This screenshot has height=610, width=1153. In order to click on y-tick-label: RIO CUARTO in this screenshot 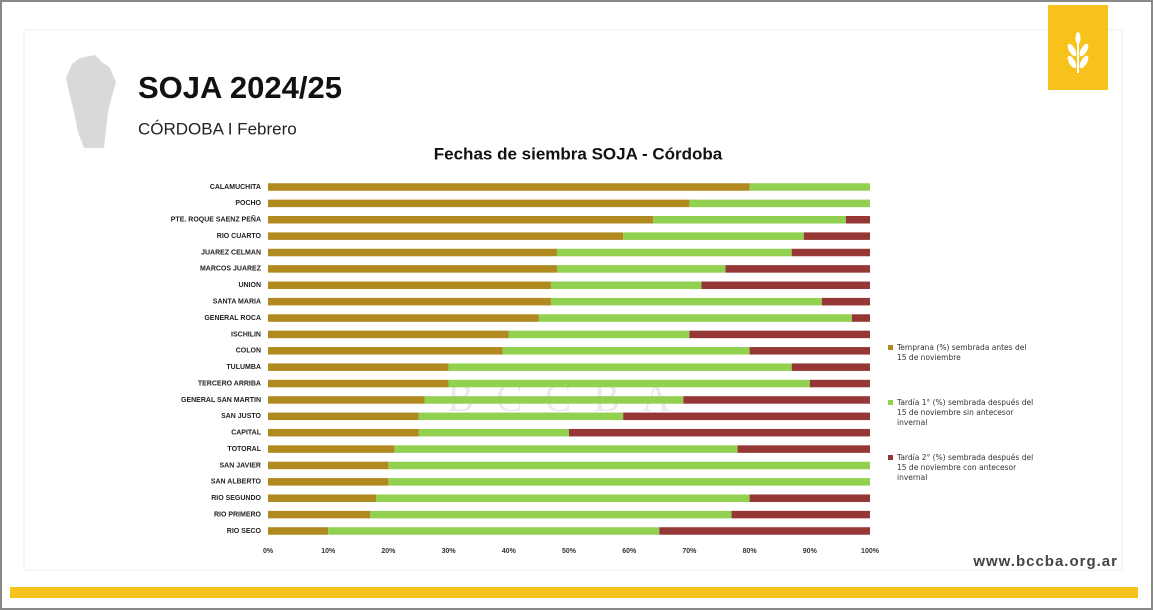, I will do `click(239, 236)`.